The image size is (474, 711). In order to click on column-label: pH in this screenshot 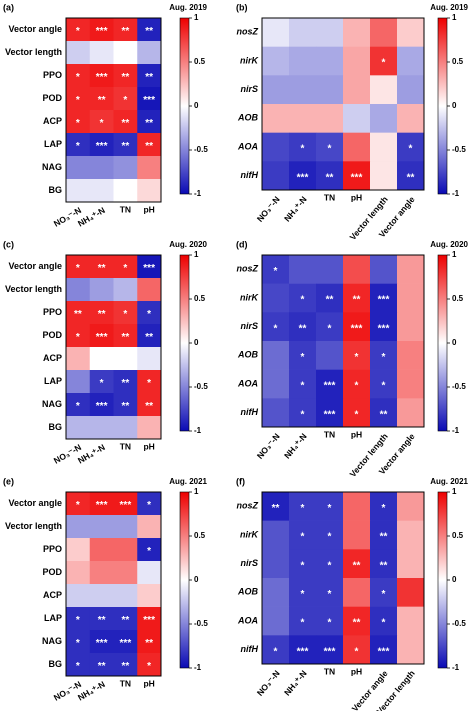, I will do `click(356, 671)`.